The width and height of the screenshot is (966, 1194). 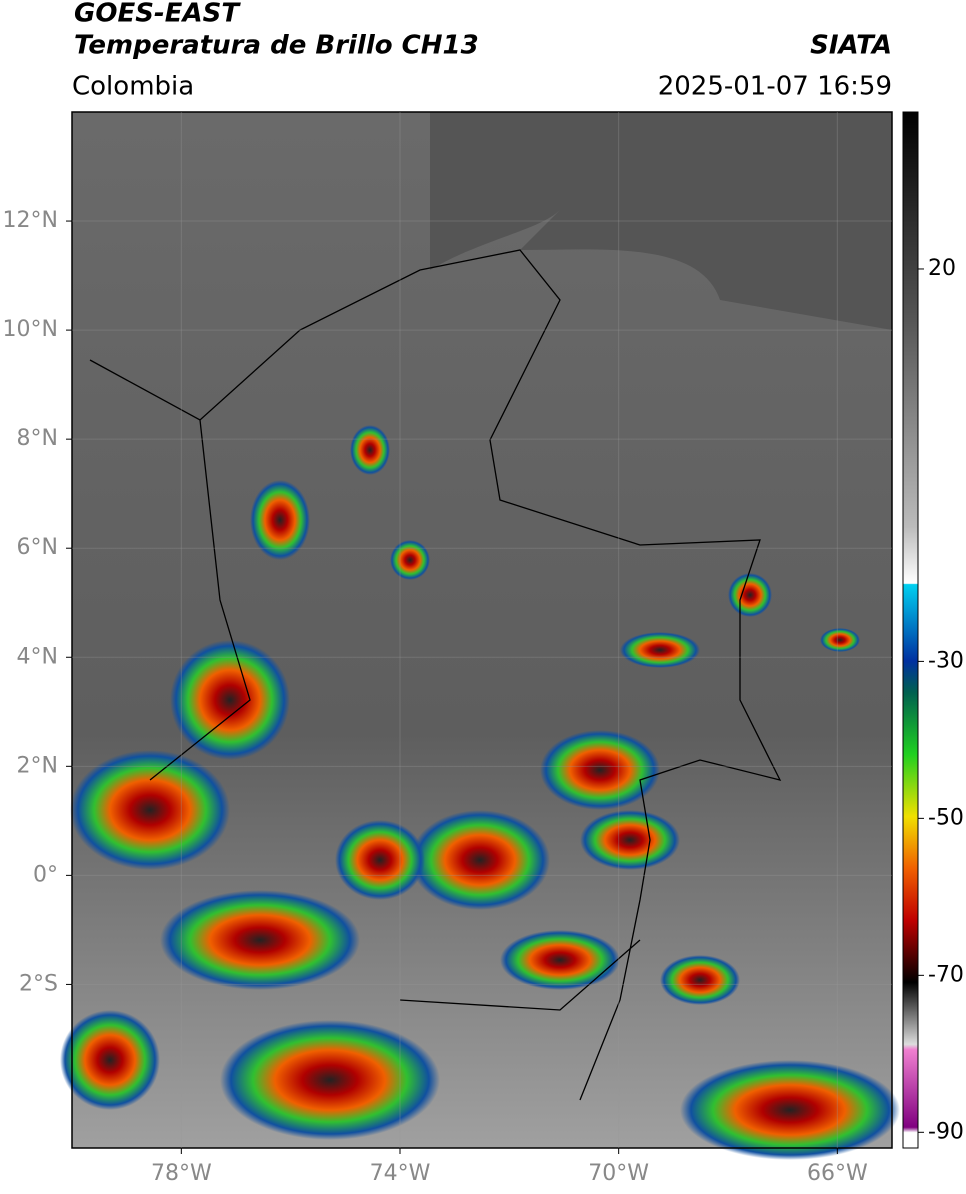 I want to click on colorbar-label: -90, so click(x=946, y=1131).